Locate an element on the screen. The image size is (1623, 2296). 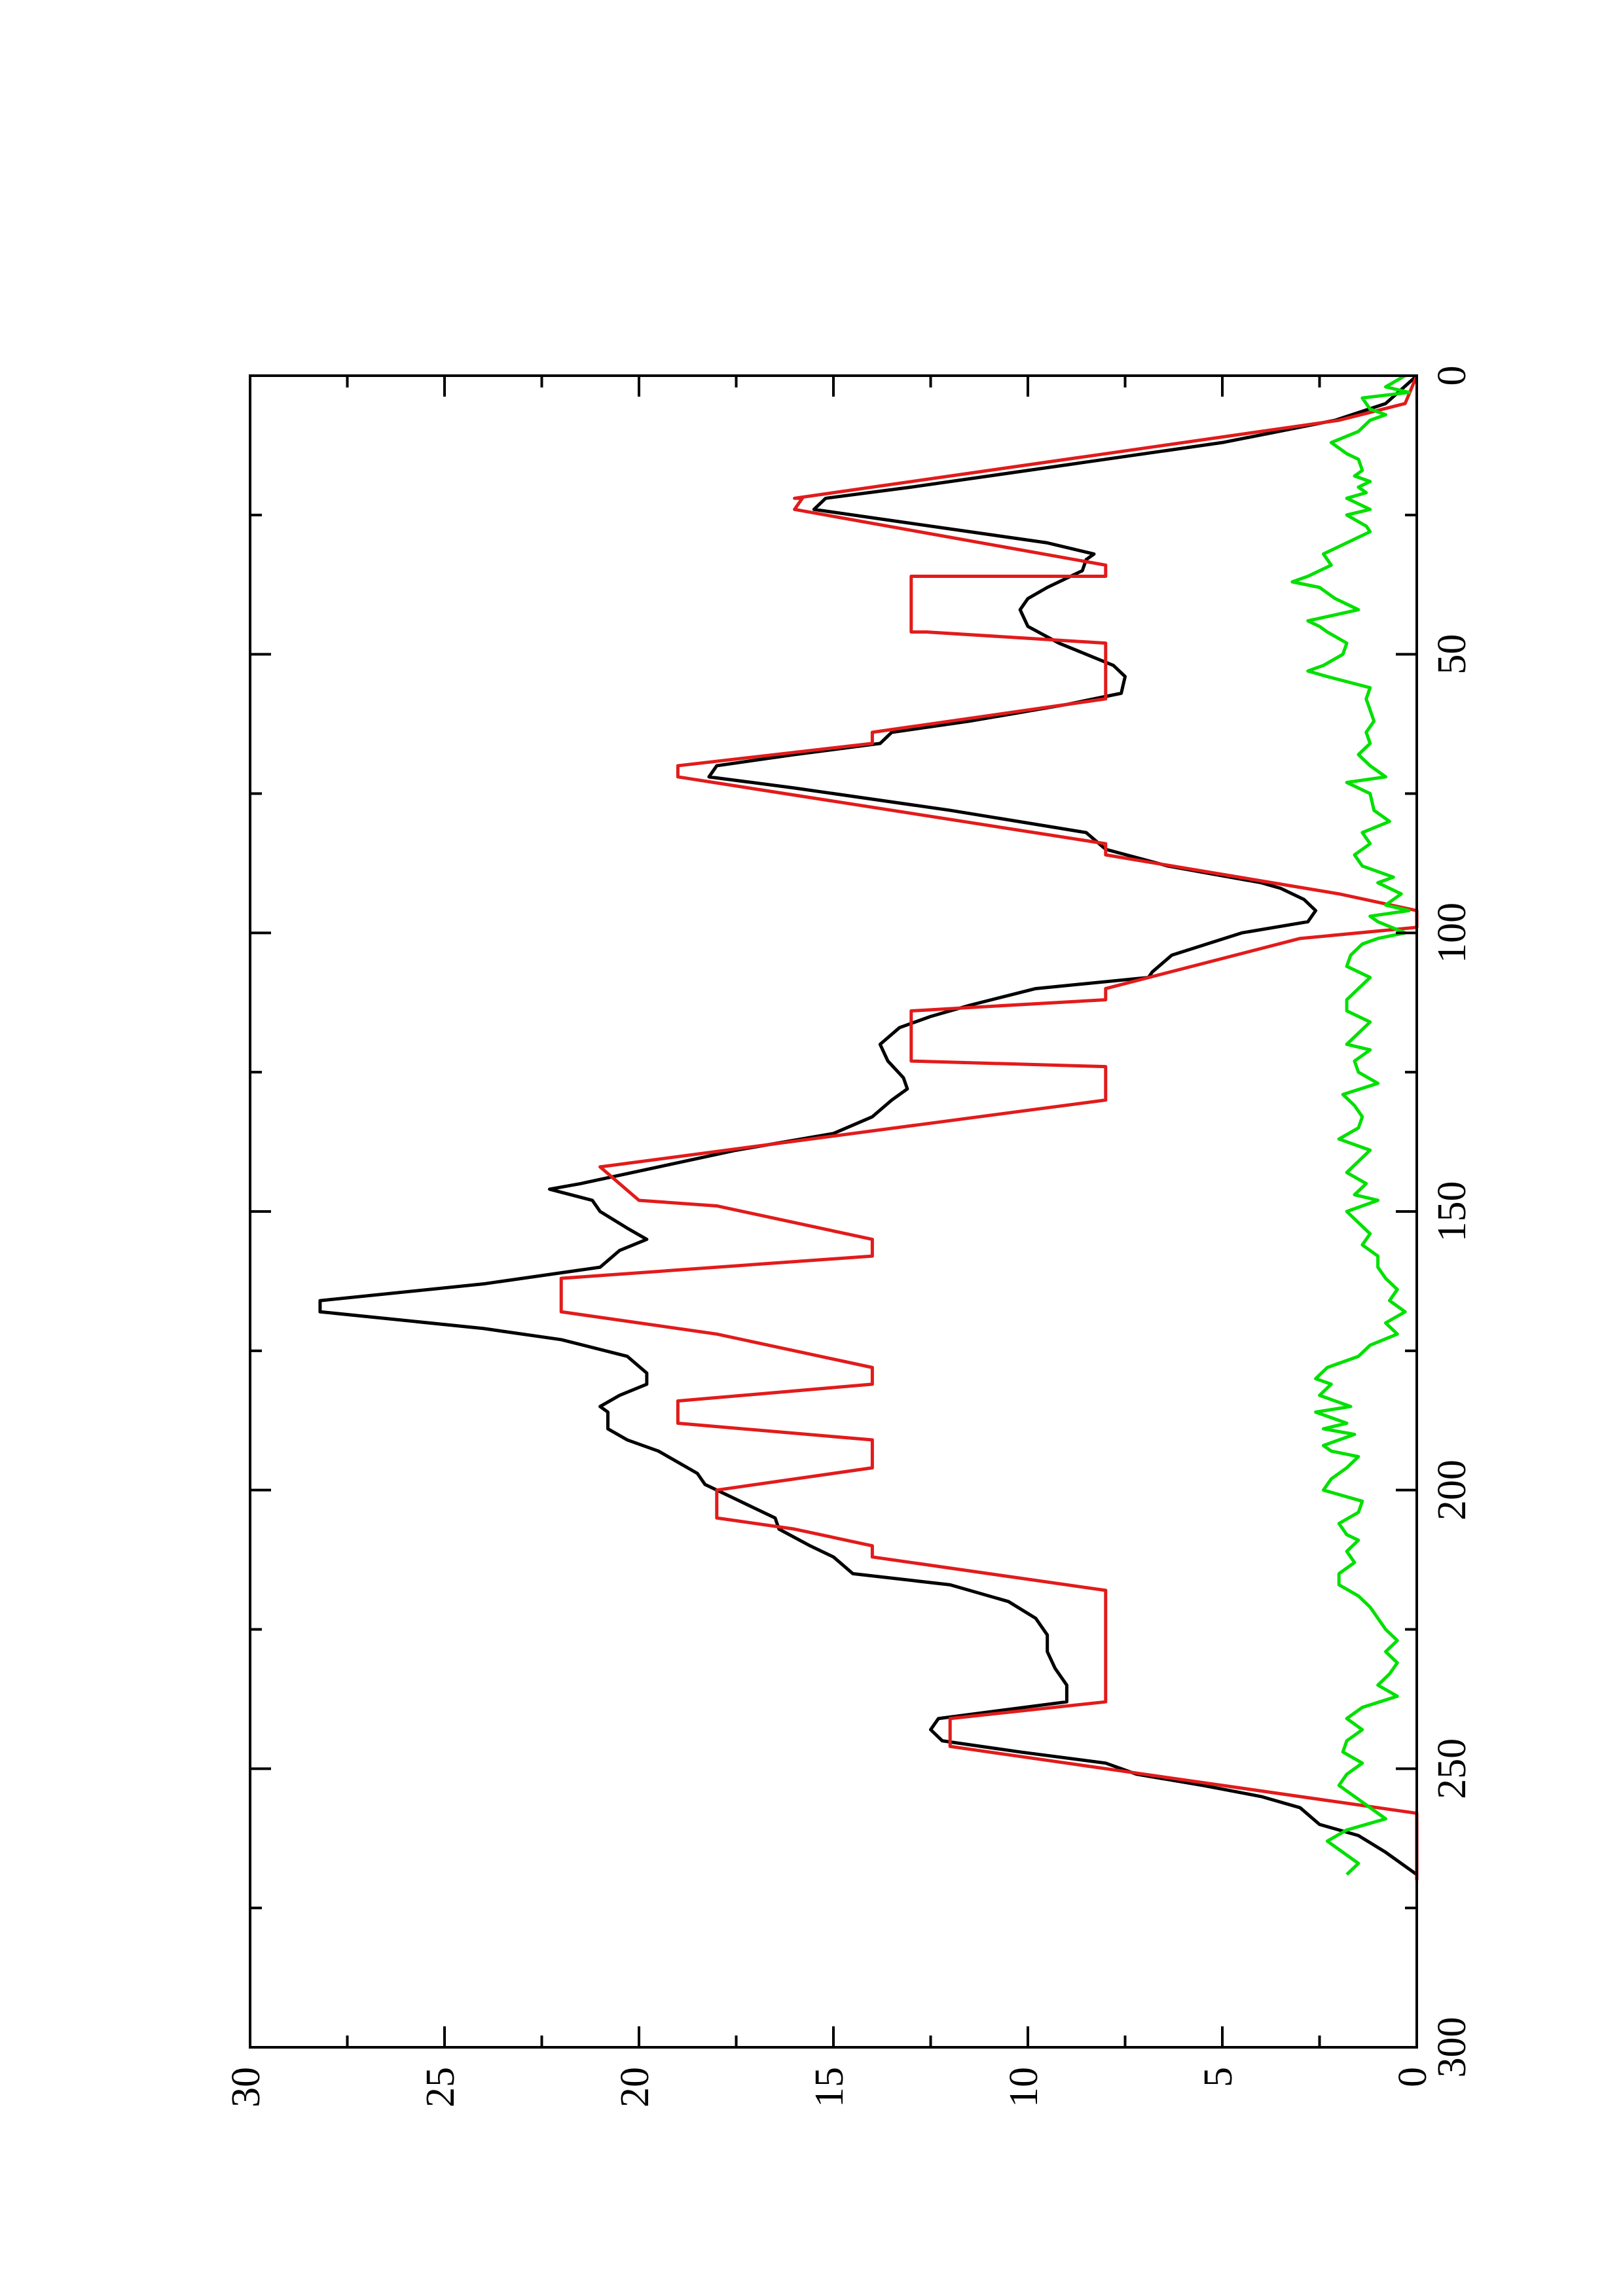
y-tick-label: 25 is located at coordinates (440, 2087).